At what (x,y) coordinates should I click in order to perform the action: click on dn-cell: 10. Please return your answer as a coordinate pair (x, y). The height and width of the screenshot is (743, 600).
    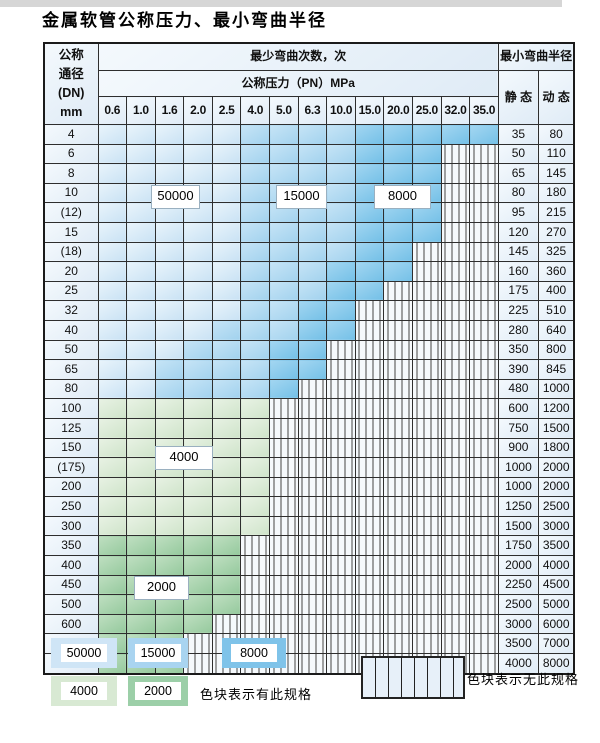
    Looking at the image, I should click on (71, 193).